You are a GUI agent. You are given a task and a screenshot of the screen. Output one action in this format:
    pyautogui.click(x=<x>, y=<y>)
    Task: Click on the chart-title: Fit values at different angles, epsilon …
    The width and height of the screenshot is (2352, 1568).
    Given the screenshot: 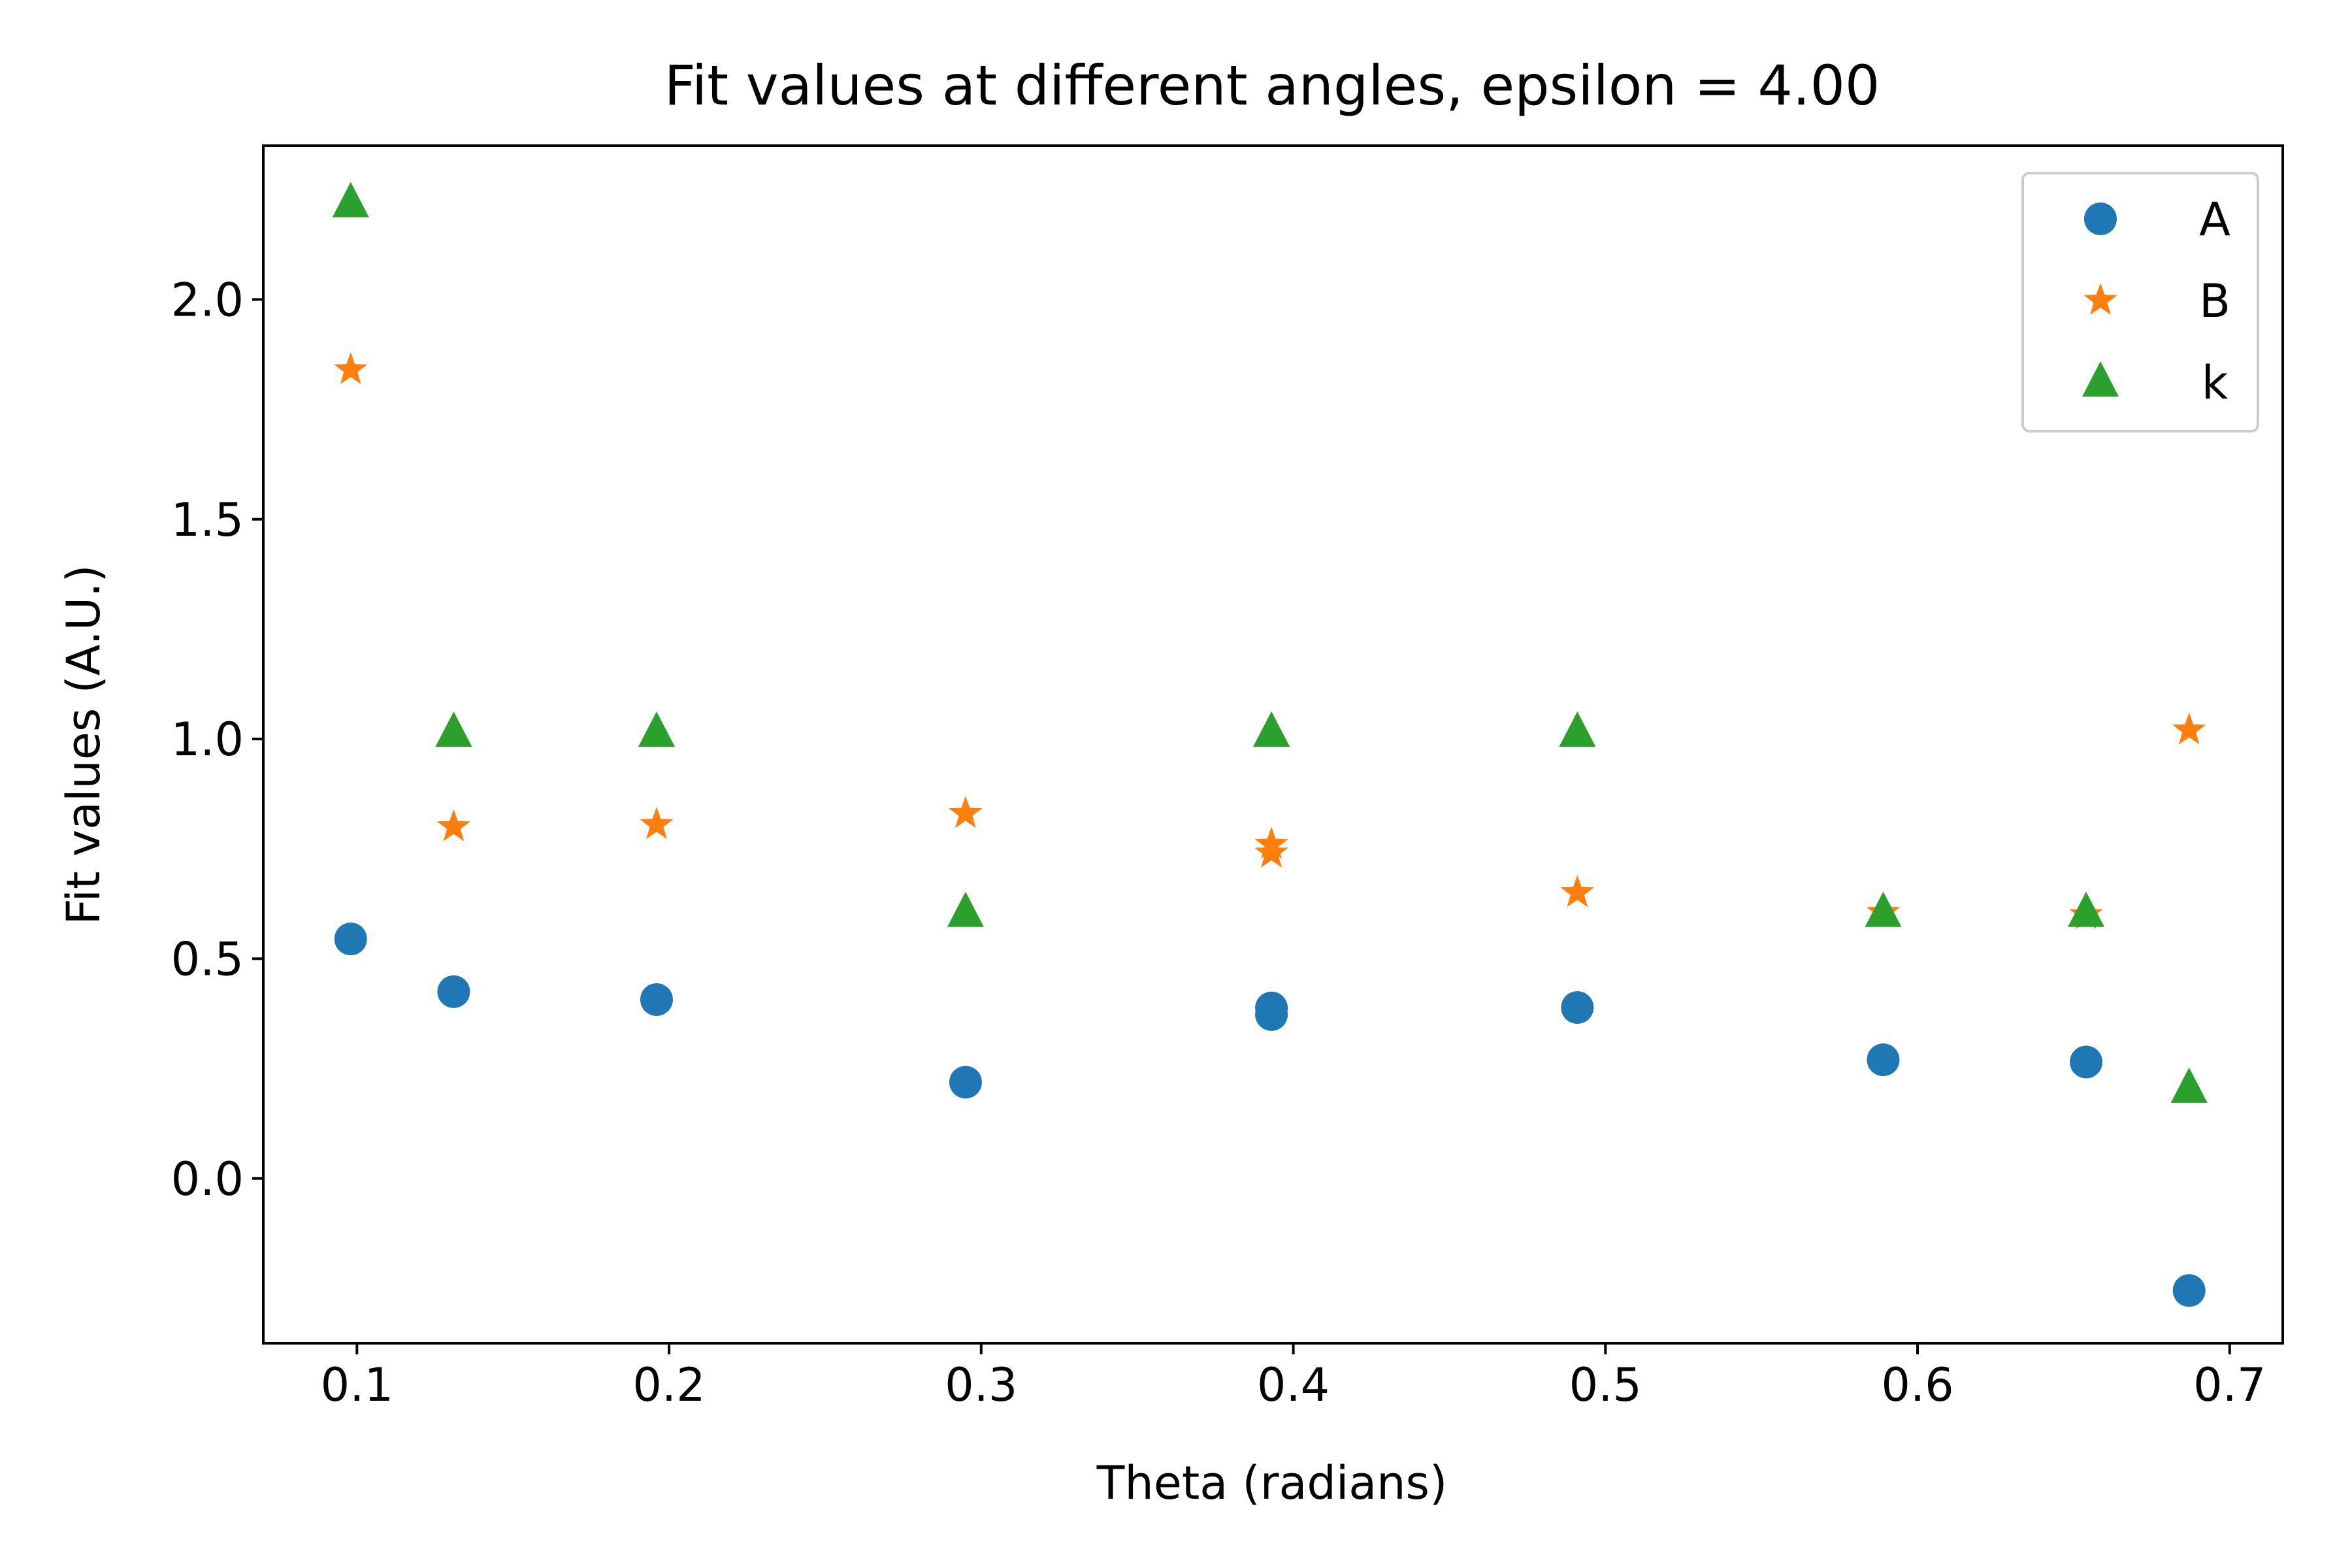 What is the action you would take?
    pyautogui.click(x=1272, y=86)
    